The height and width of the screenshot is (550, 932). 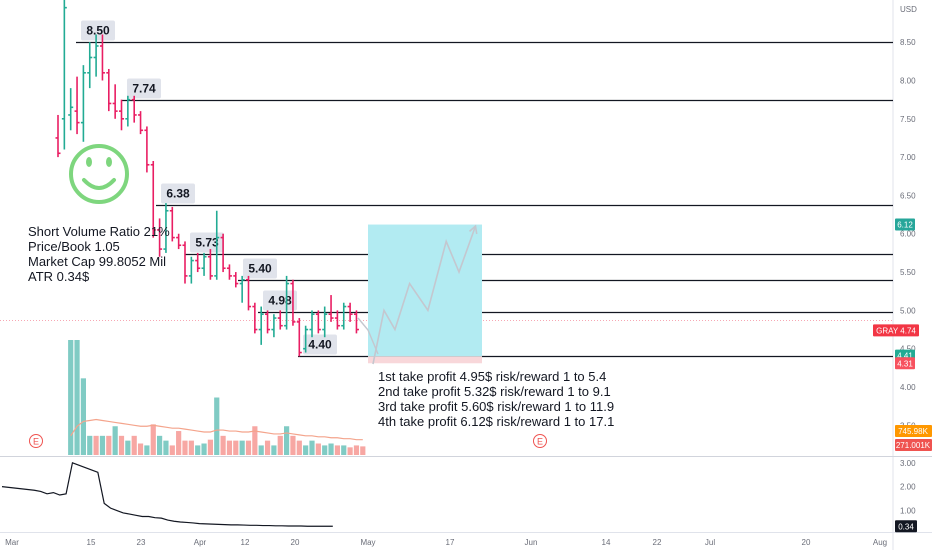 I want to click on stop-zone, so click(x=425, y=360).